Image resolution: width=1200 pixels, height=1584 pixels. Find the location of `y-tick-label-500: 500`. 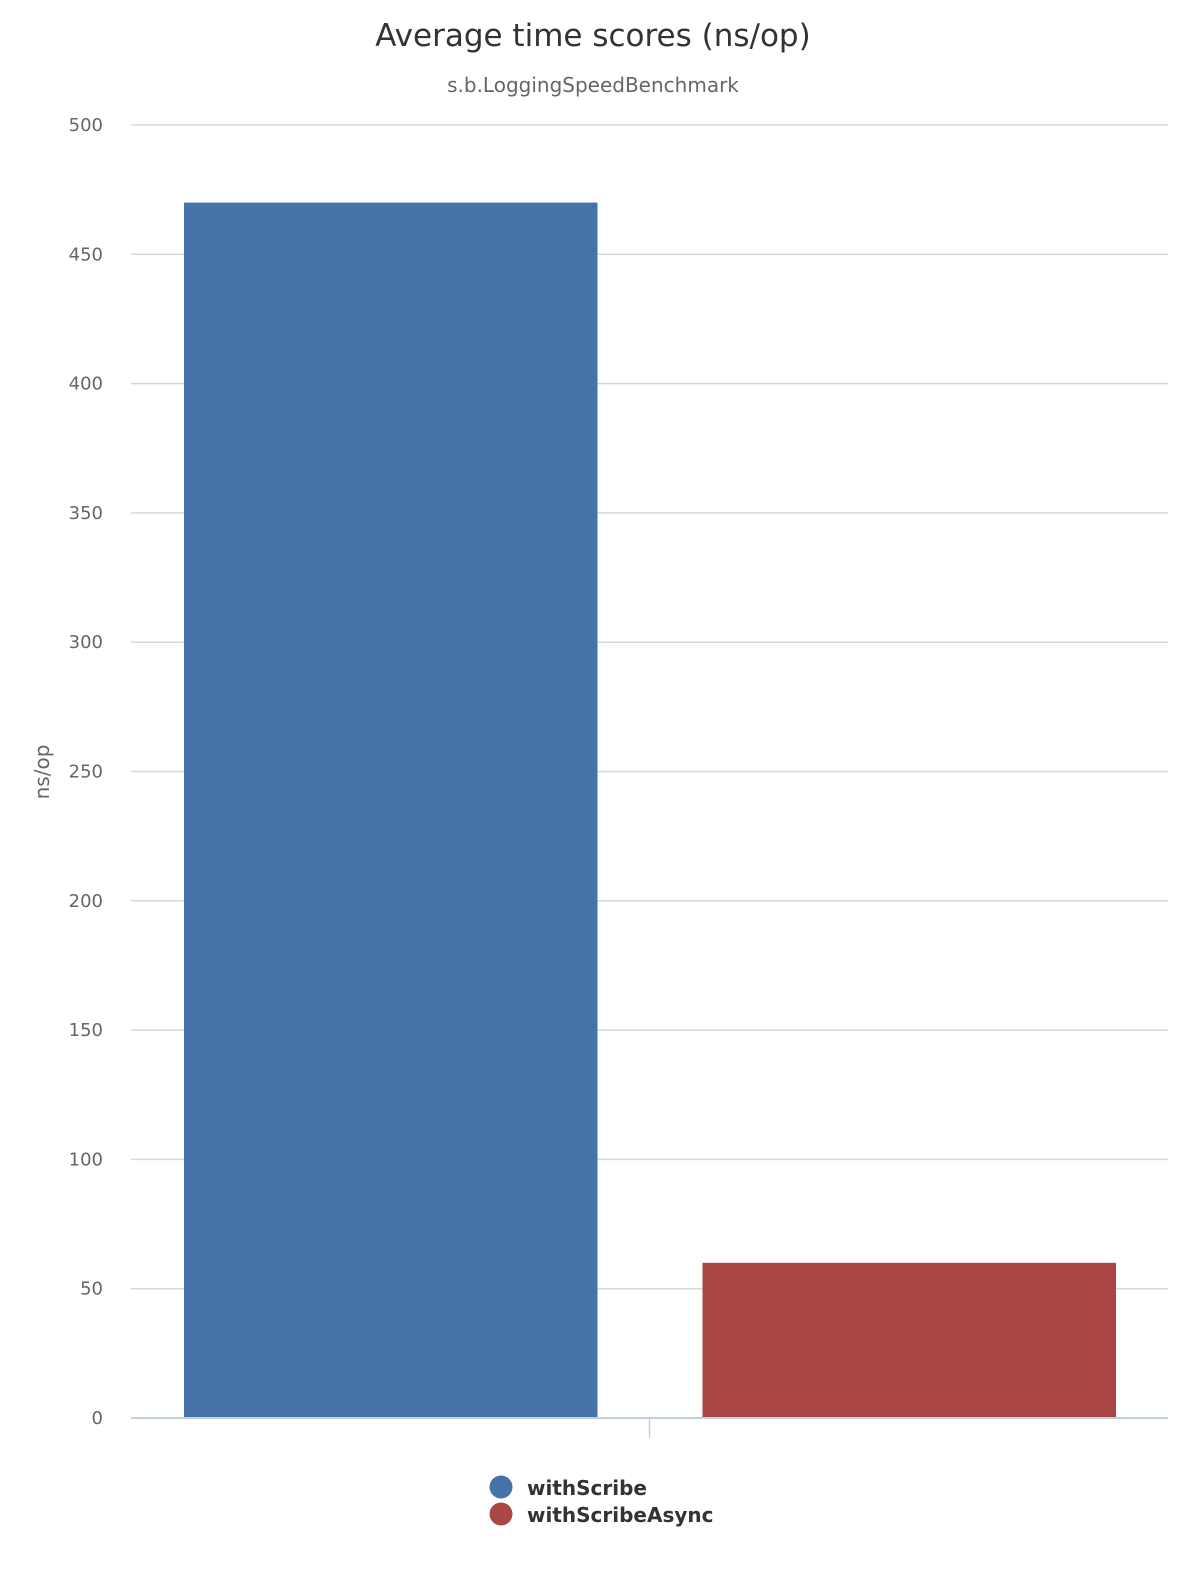

y-tick-label-500: 500 is located at coordinates (86, 125).